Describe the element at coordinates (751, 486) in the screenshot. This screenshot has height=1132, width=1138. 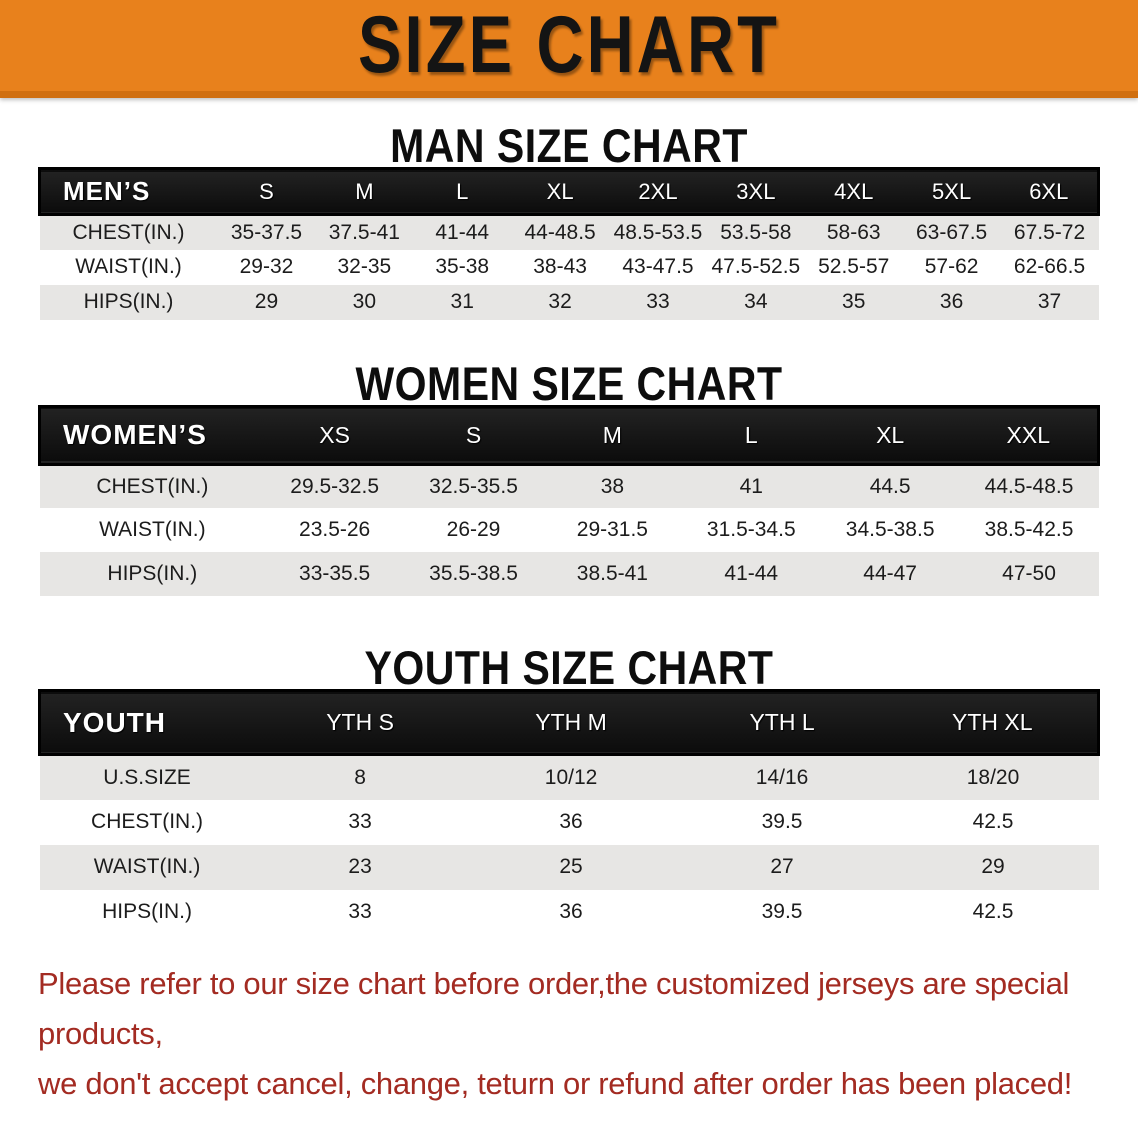
I see `size-value: 41` at that location.